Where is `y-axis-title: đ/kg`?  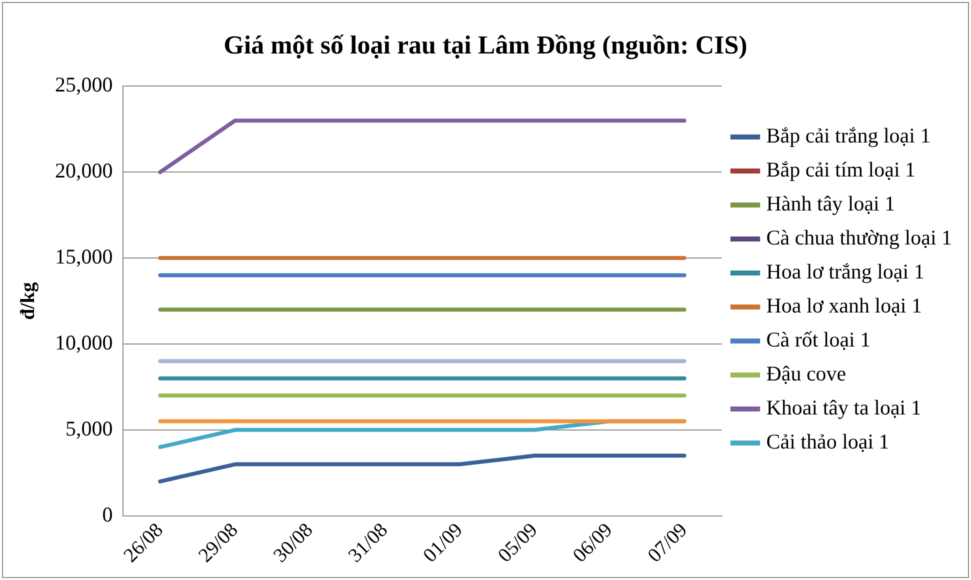 y-axis-title: đ/kg is located at coordinates (28, 301).